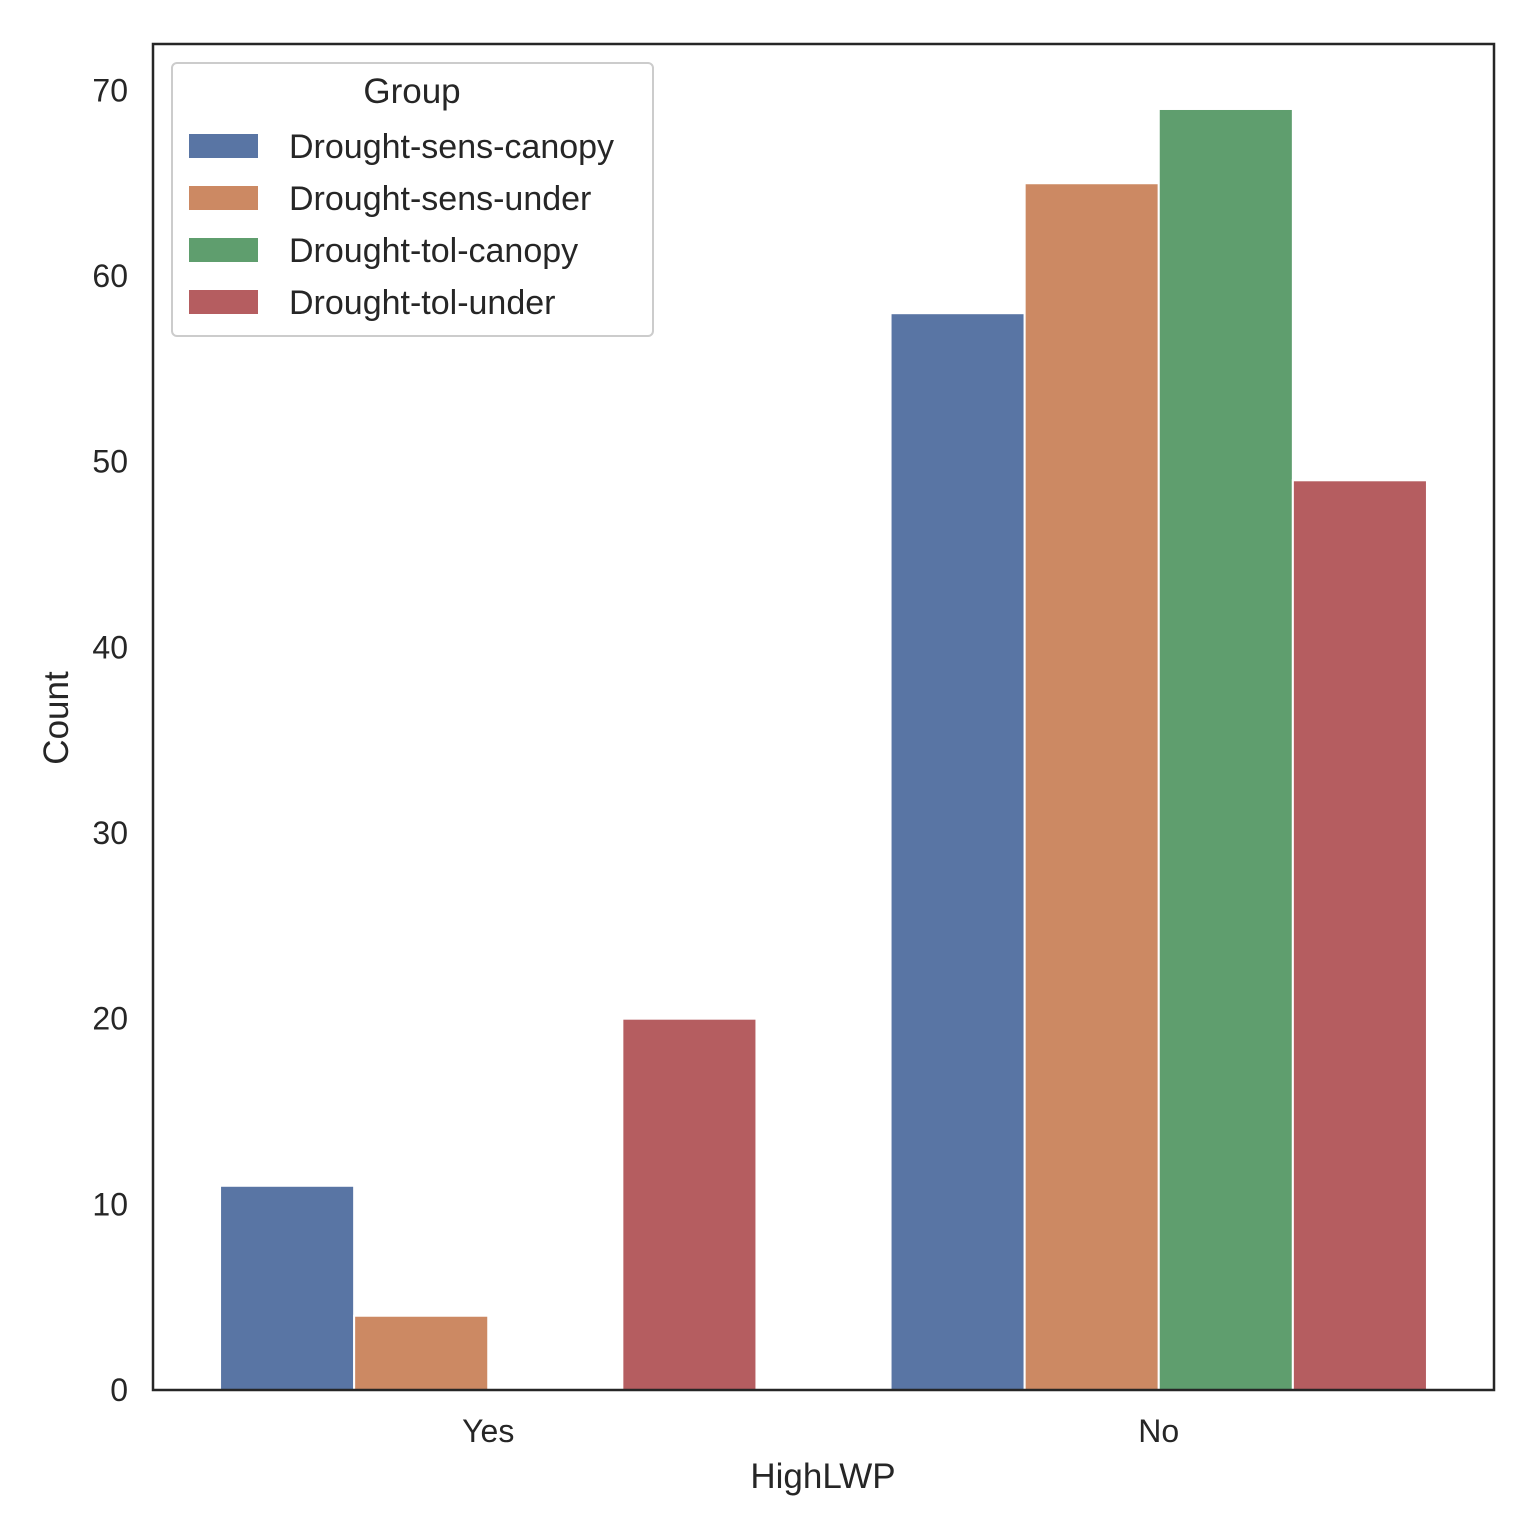 This screenshot has height=1536, width=1536. Describe the element at coordinates (110, 462) in the screenshot. I see `y-tick-label: 50` at that location.